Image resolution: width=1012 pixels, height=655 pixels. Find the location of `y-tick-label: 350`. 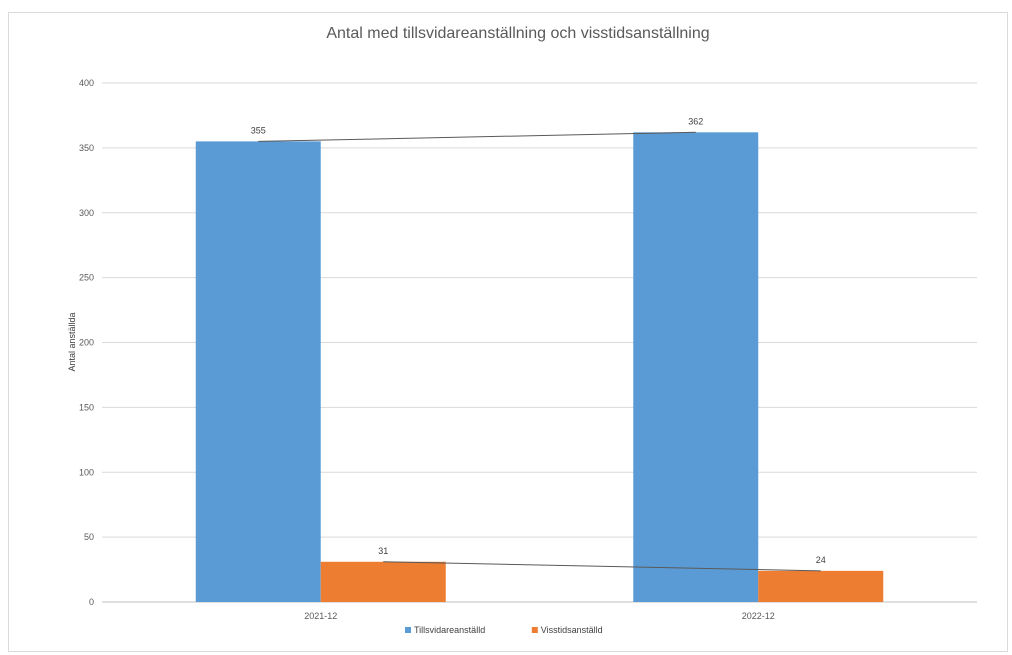

y-tick-label: 350 is located at coordinates (86, 148).